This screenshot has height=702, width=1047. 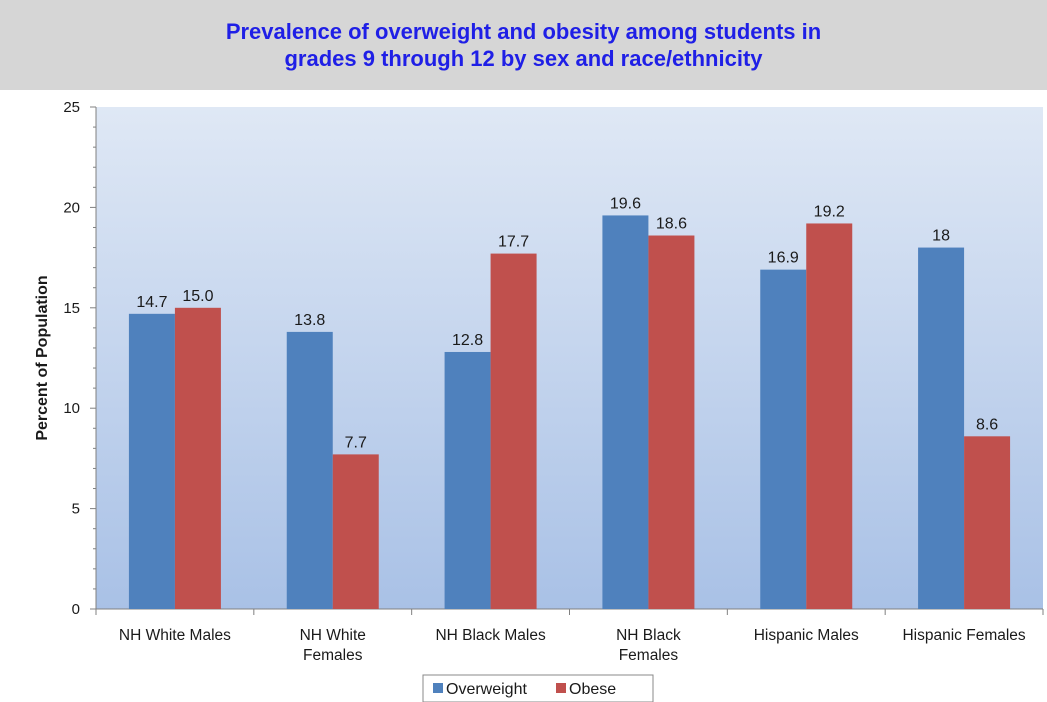 What do you see at coordinates (467, 340) in the screenshot?
I see `data-label-overweight: 12.8` at bounding box center [467, 340].